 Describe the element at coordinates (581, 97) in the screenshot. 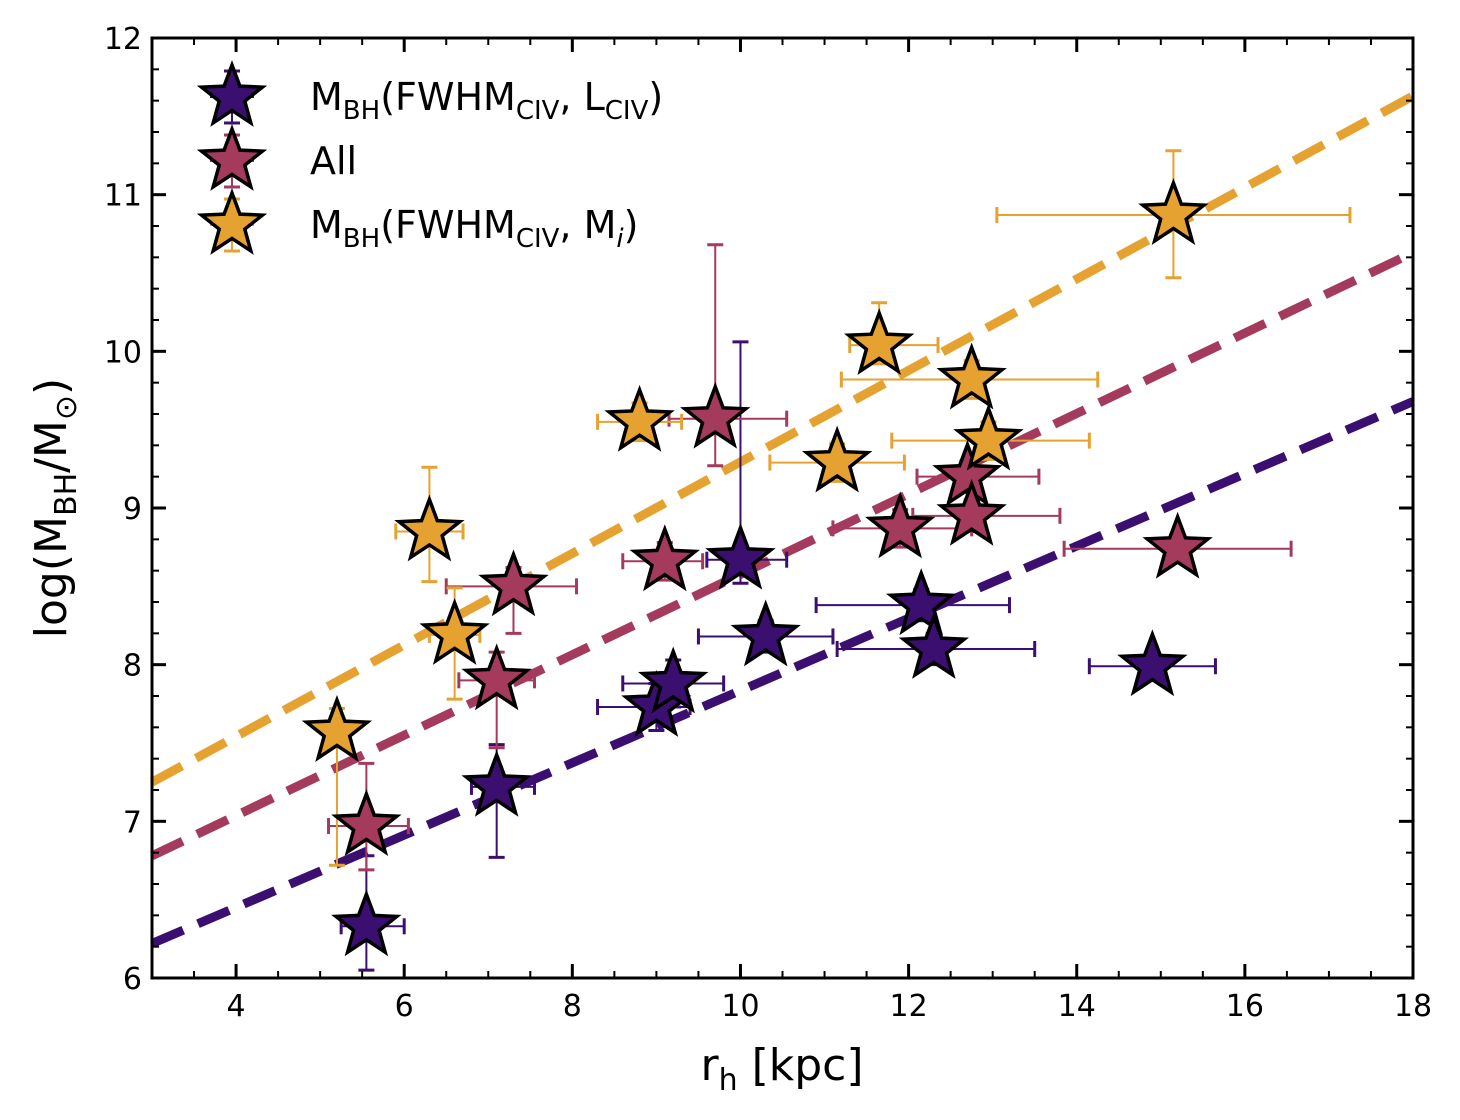

I see `legend-label-part: , L` at that location.